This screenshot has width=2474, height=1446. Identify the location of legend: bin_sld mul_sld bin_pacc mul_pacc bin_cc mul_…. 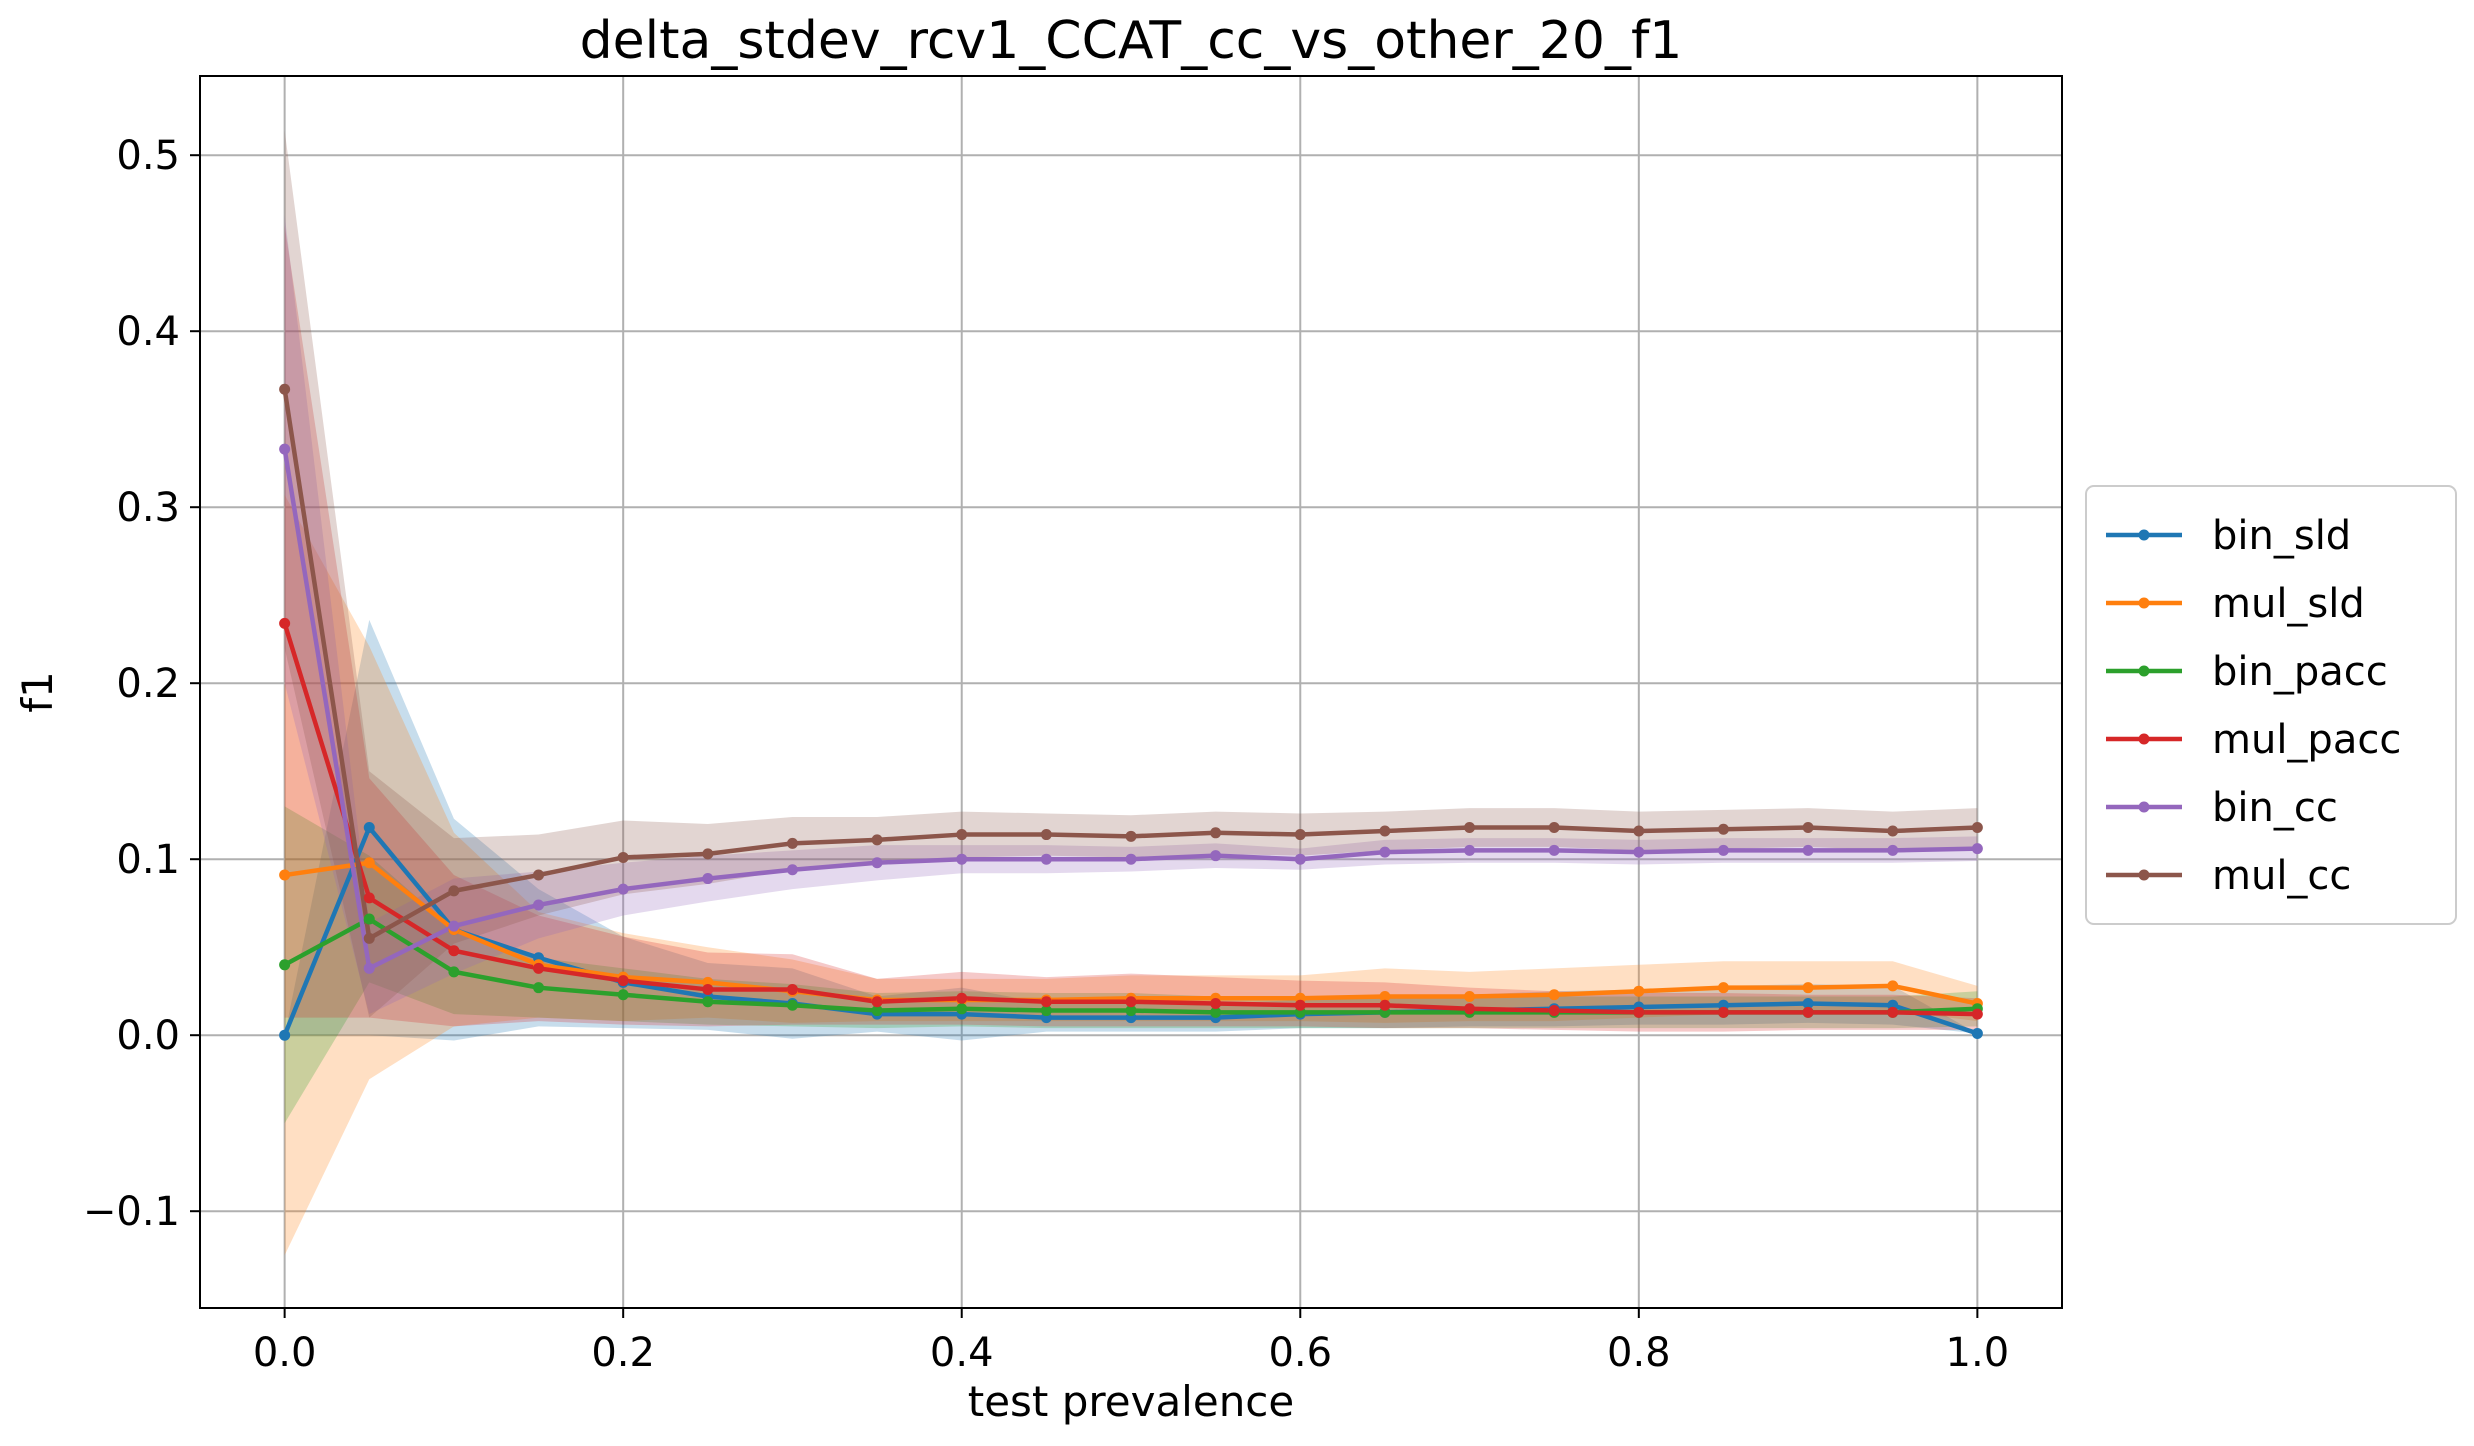
(2271, 705).